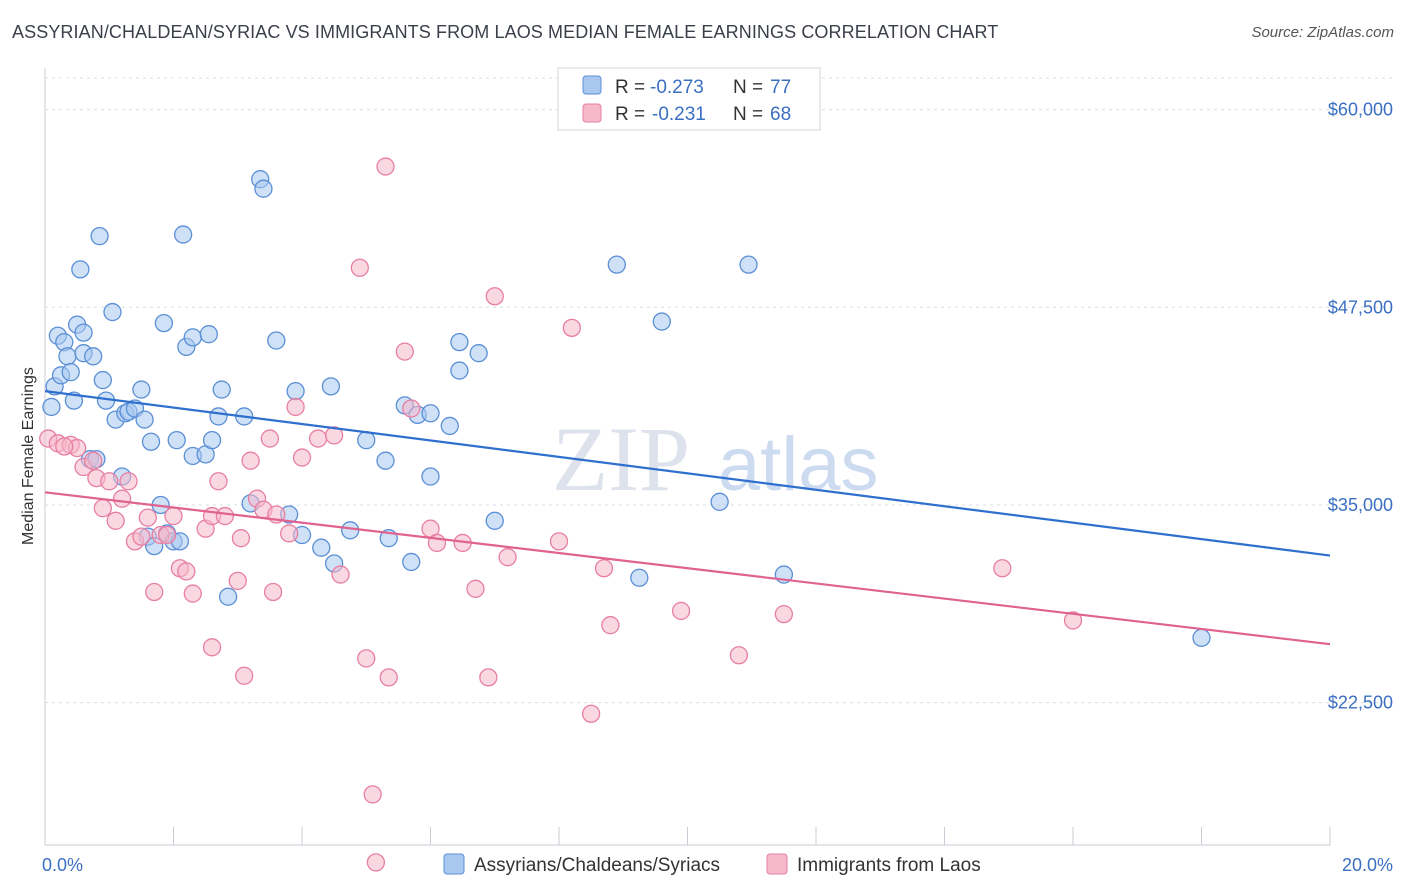 The width and height of the screenshot is (1406, 892). Describe the element at coordinates (597, 865) in the screenshot. I see `series-legend-label-0: Assyrians/Chaldeans/Syriacs` at that location.